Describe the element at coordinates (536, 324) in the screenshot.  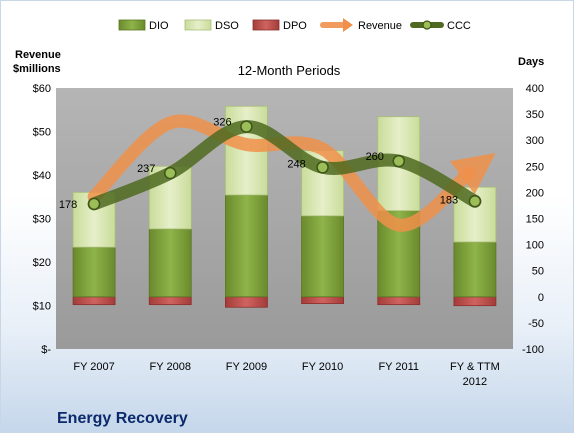
I see `right-tick-label: -50` at that location.